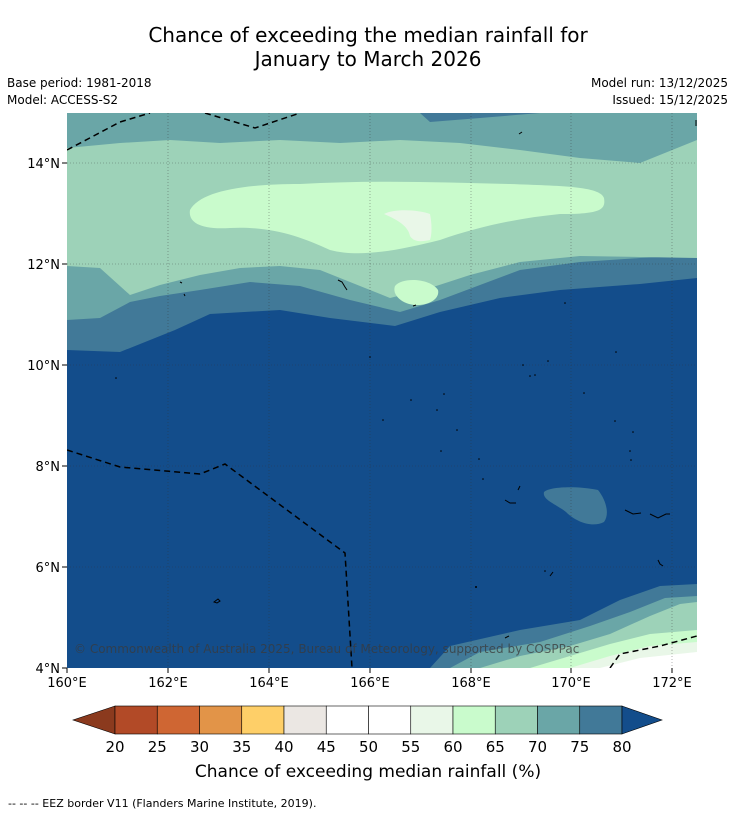 The image size is (736, 816). Describe the element at coordinates (410, 747) in the screenshot. I see `colorbar-tick-label: 55` at that location.